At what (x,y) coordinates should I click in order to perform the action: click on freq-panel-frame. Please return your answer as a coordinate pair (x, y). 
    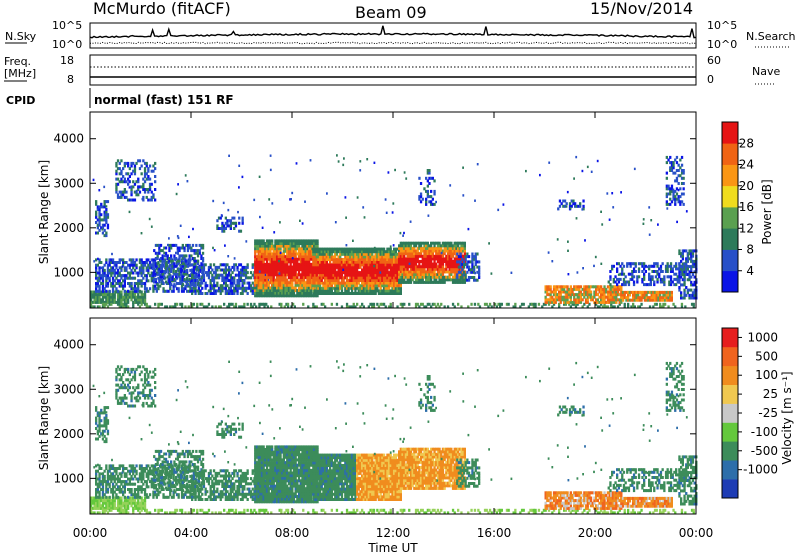
    Looking at the image, I should click on (393, 70).